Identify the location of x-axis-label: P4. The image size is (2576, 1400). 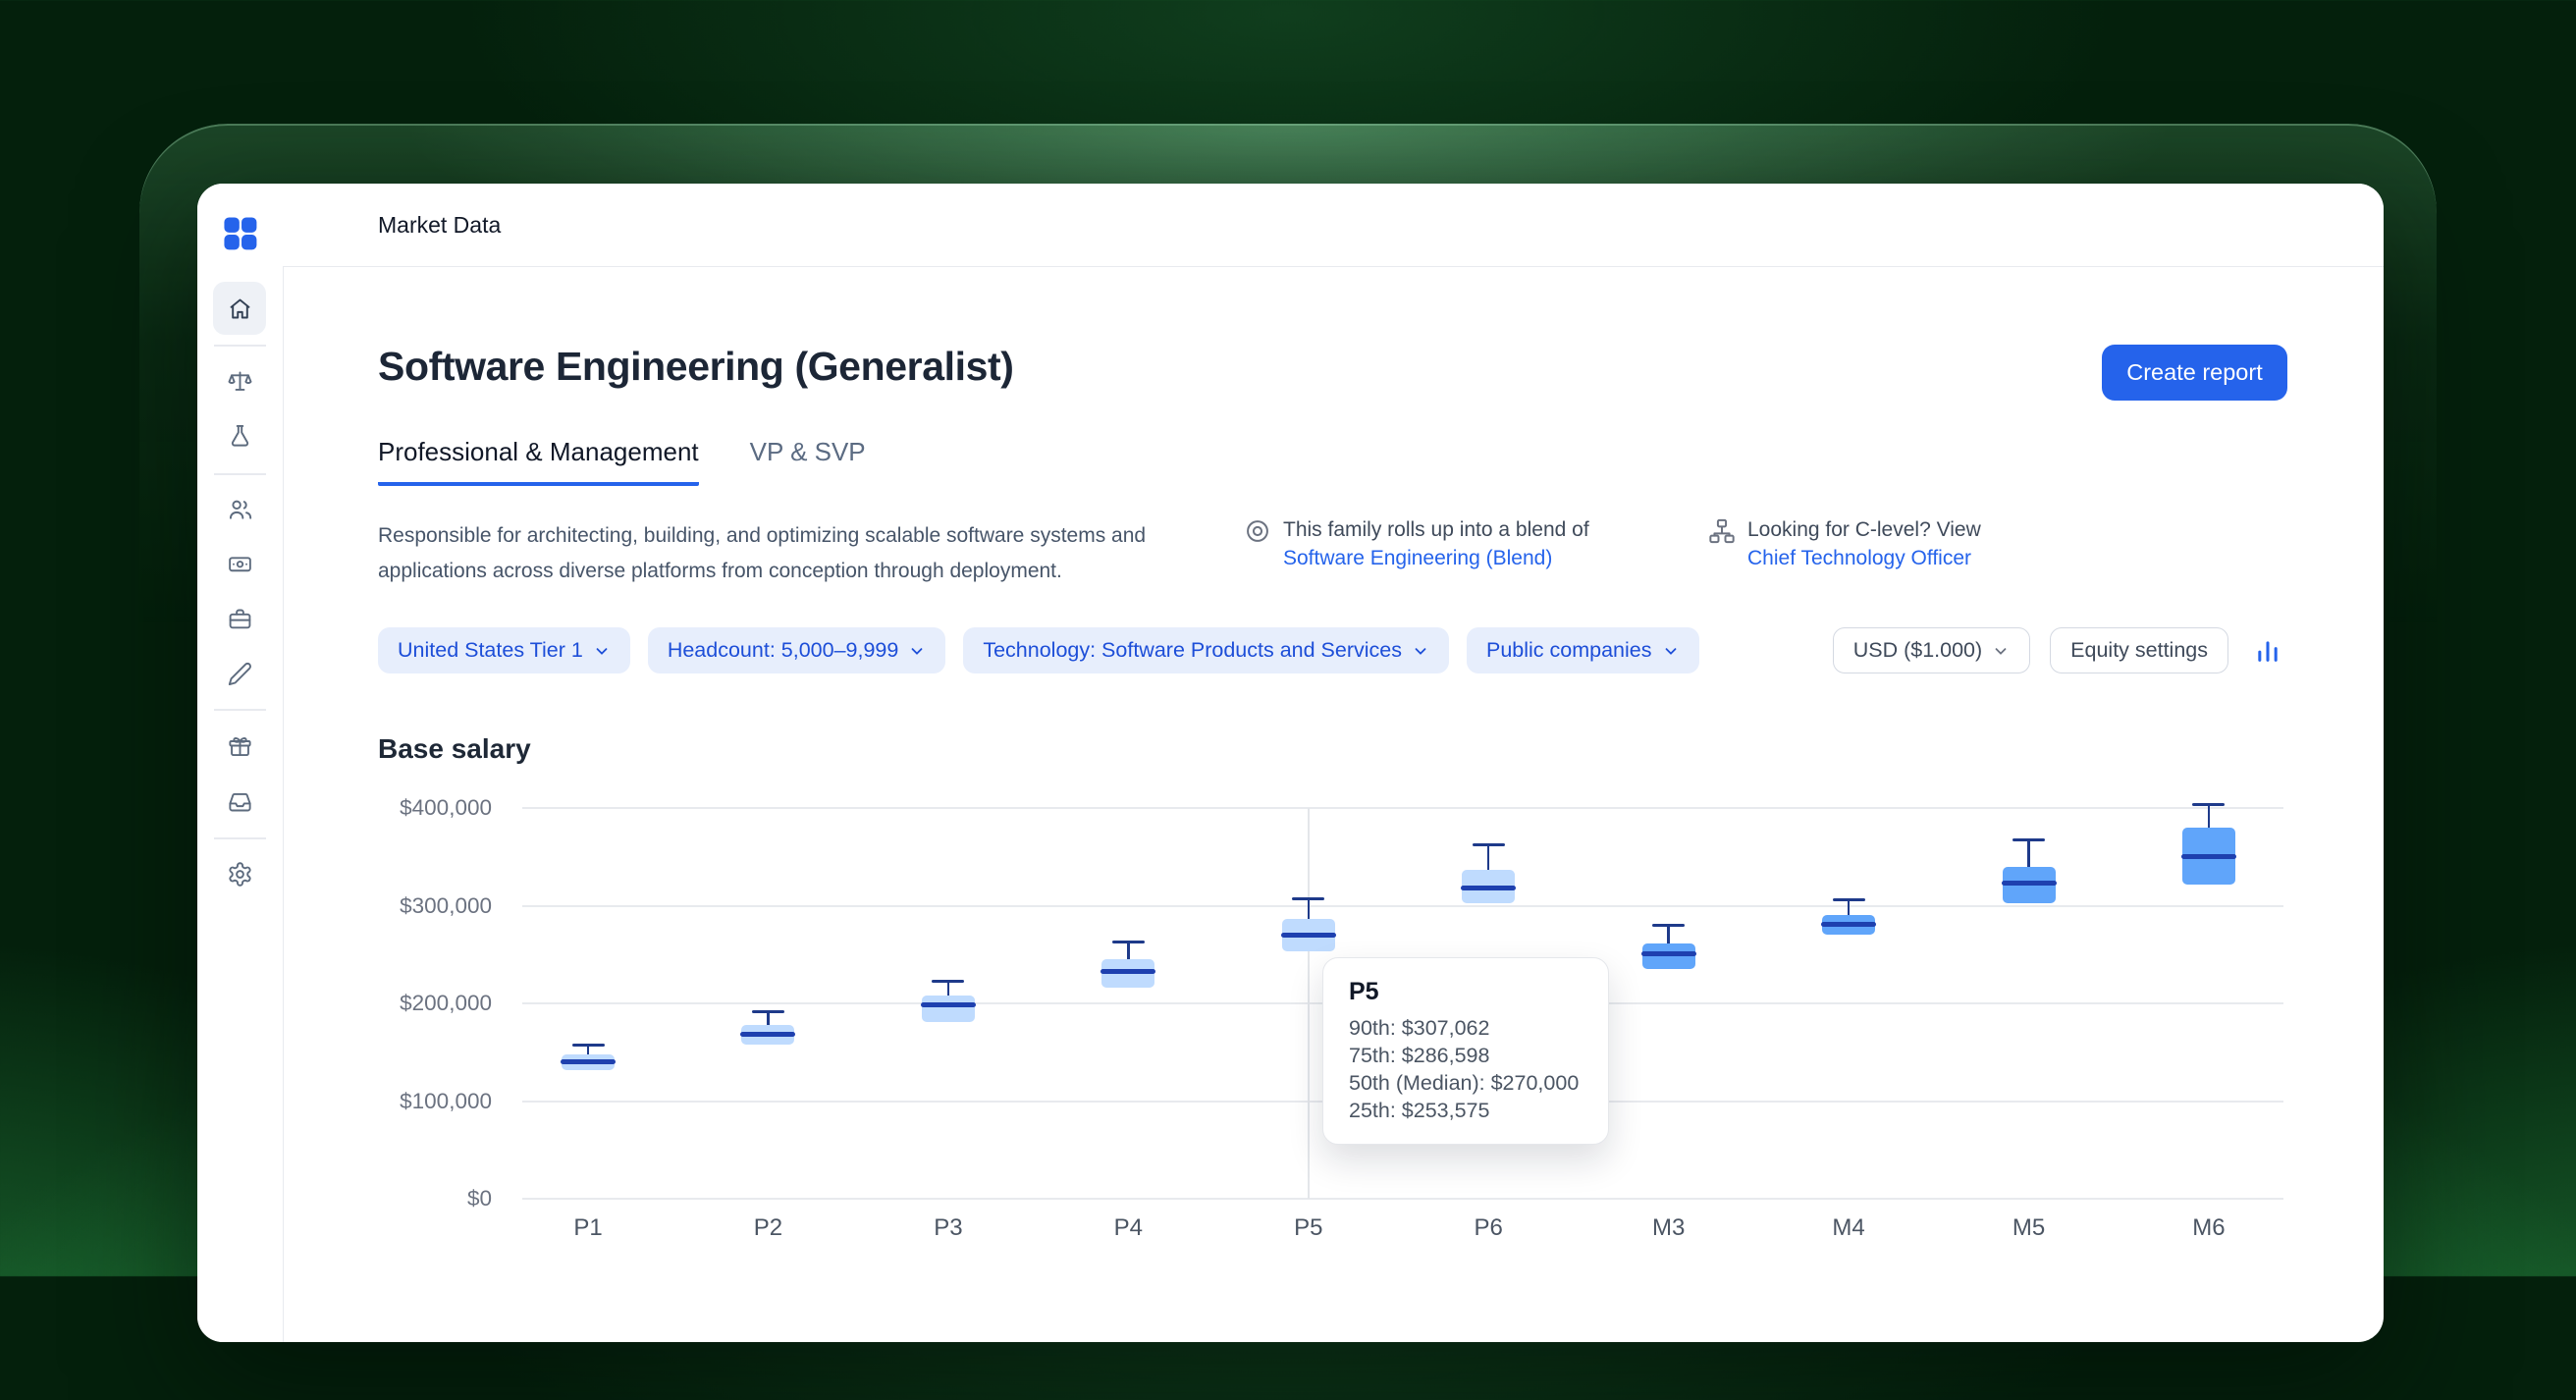
(1128, 1227).